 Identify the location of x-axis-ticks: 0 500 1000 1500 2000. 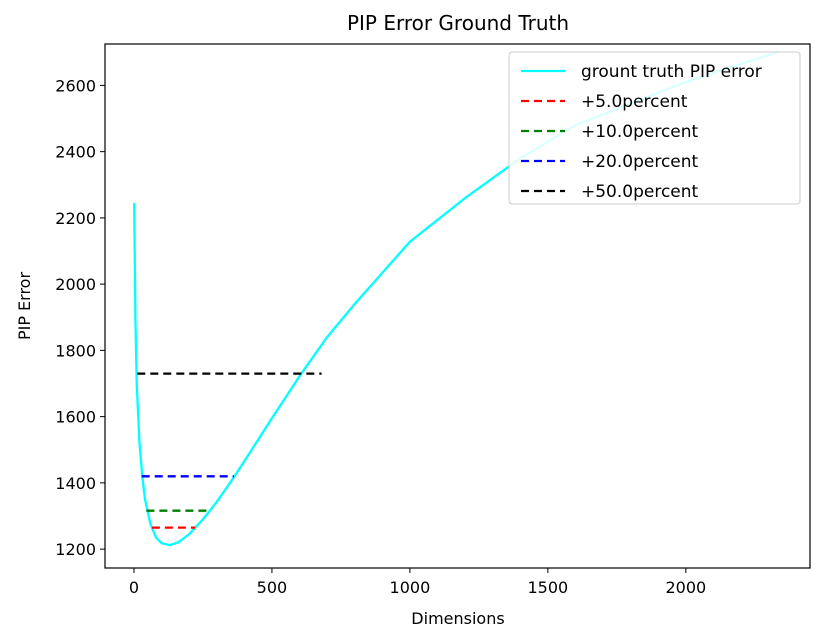
(417, 582).